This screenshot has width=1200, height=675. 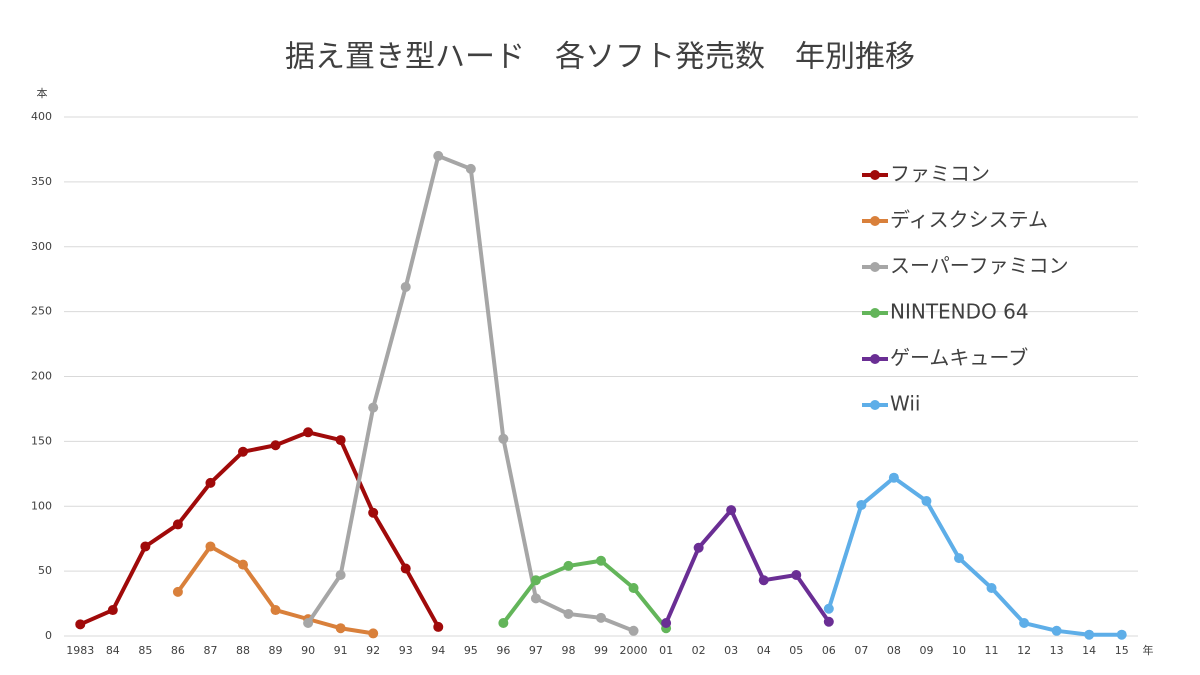 What do you see at coordinates (145, 650) in the screenshot?
I see `x-tick-label: 85` at bounding box center [145, 650].